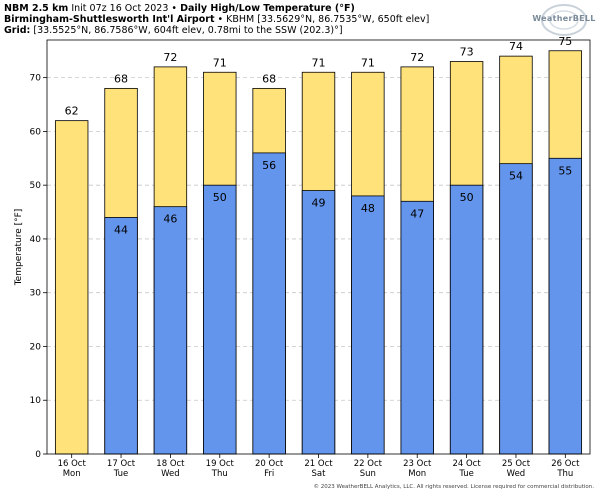  I want to click on low-value-label: 44, so click(121, 229).